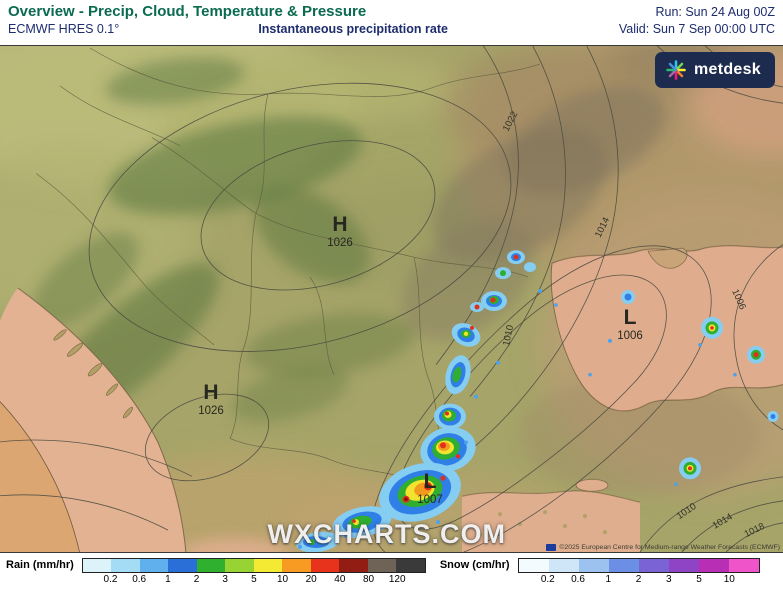 This screenshot has width=783, height=600. What do you see at coordinates (715, 12) in the screenshot?
I see `run-time-label: Run: Sun 24 Aug 00Z` at bounding box center [715, 12].